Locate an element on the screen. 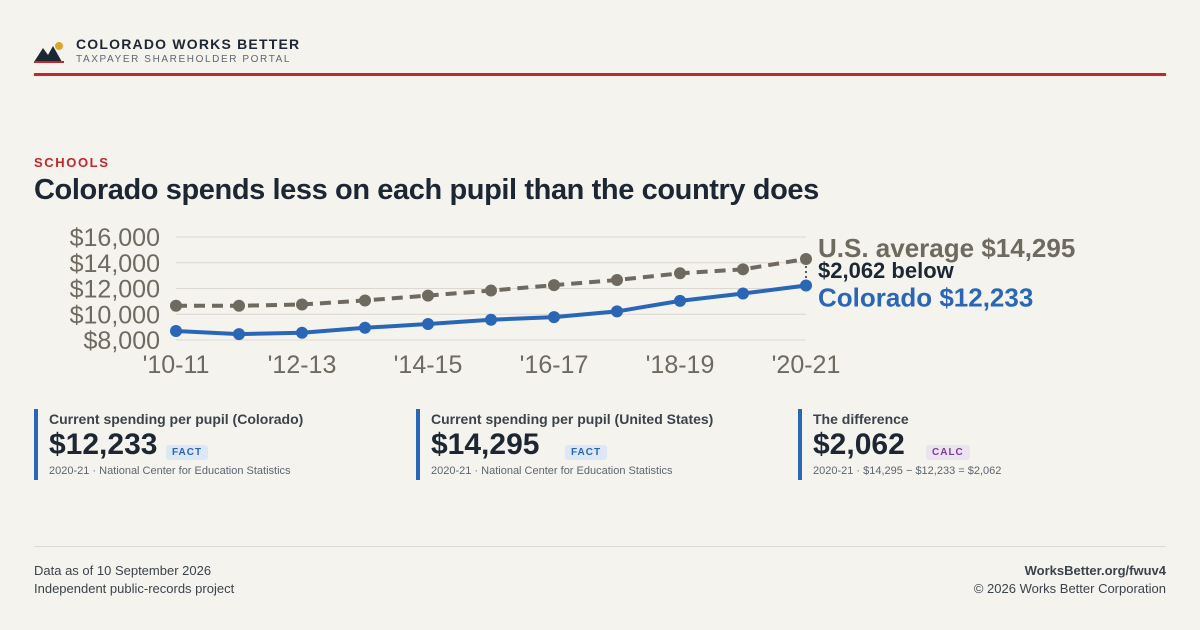  section-label: SCHOOLS is located at coordinates (72, 162).